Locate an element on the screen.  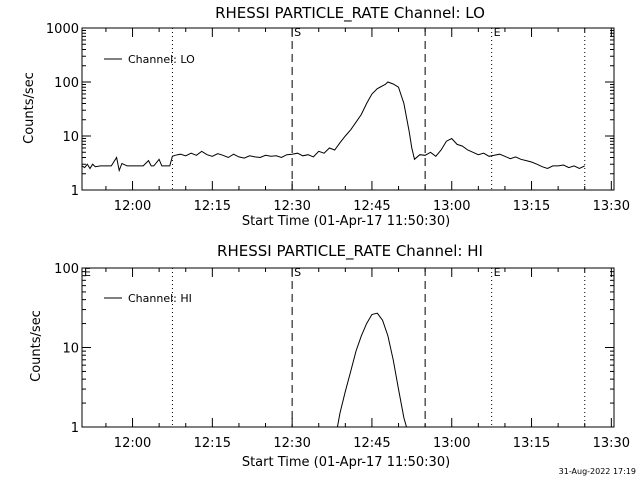
legend: Channel: LO is located at coordinates (149, 59).